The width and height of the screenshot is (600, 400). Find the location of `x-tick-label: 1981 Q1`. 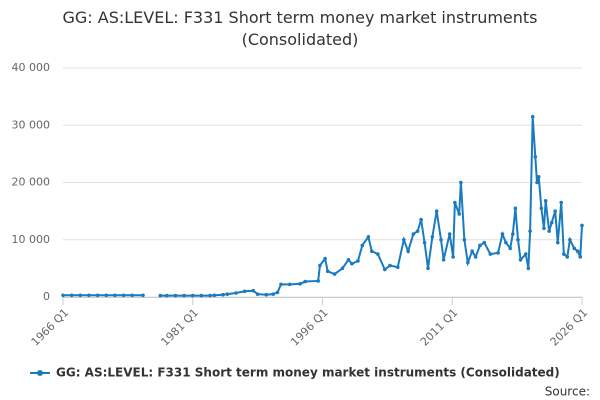

x-tick-label: 1981 Q1 is located at coordinates (179, 327).